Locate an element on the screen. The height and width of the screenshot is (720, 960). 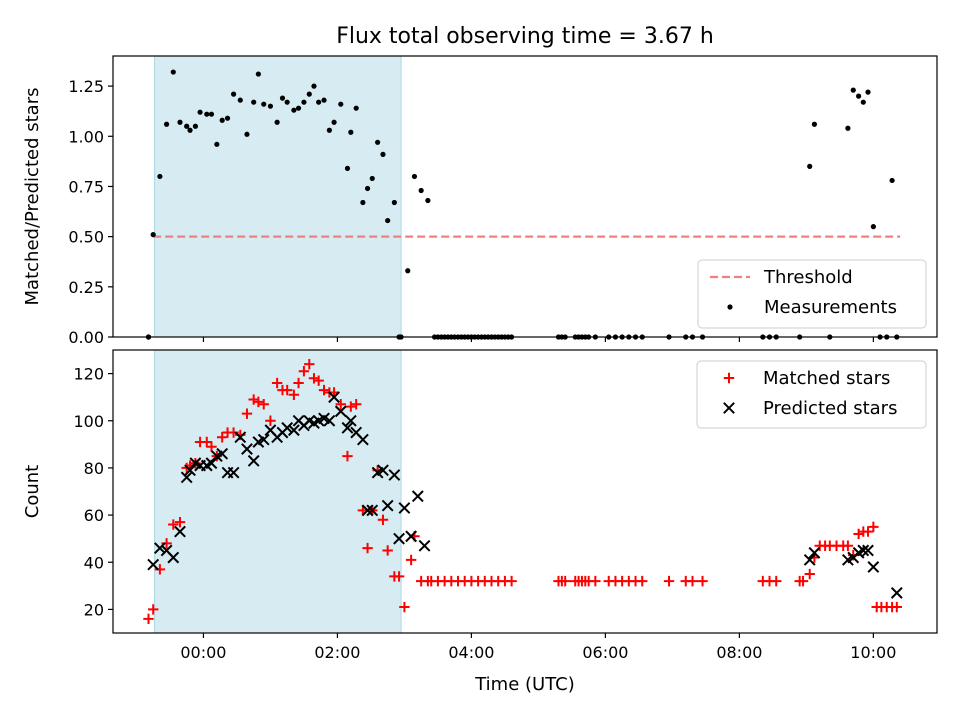
x-tick-label: 08:00 is located at coordinates (739, 652).